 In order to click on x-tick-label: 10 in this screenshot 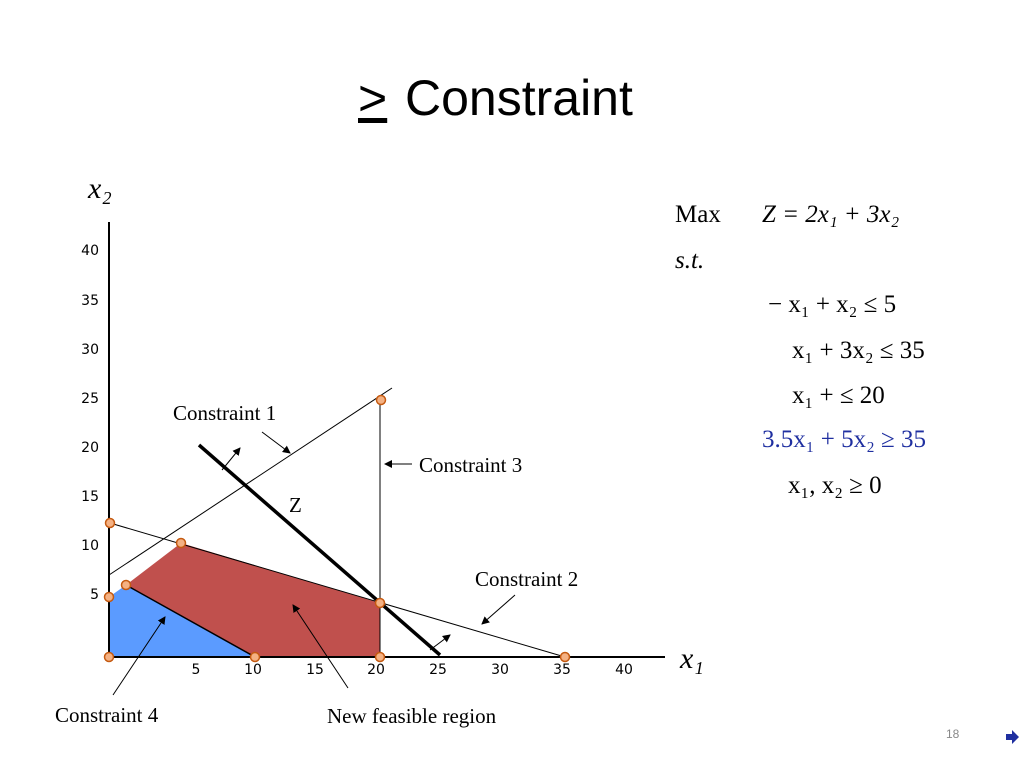, I will do `click(253, 670)`.